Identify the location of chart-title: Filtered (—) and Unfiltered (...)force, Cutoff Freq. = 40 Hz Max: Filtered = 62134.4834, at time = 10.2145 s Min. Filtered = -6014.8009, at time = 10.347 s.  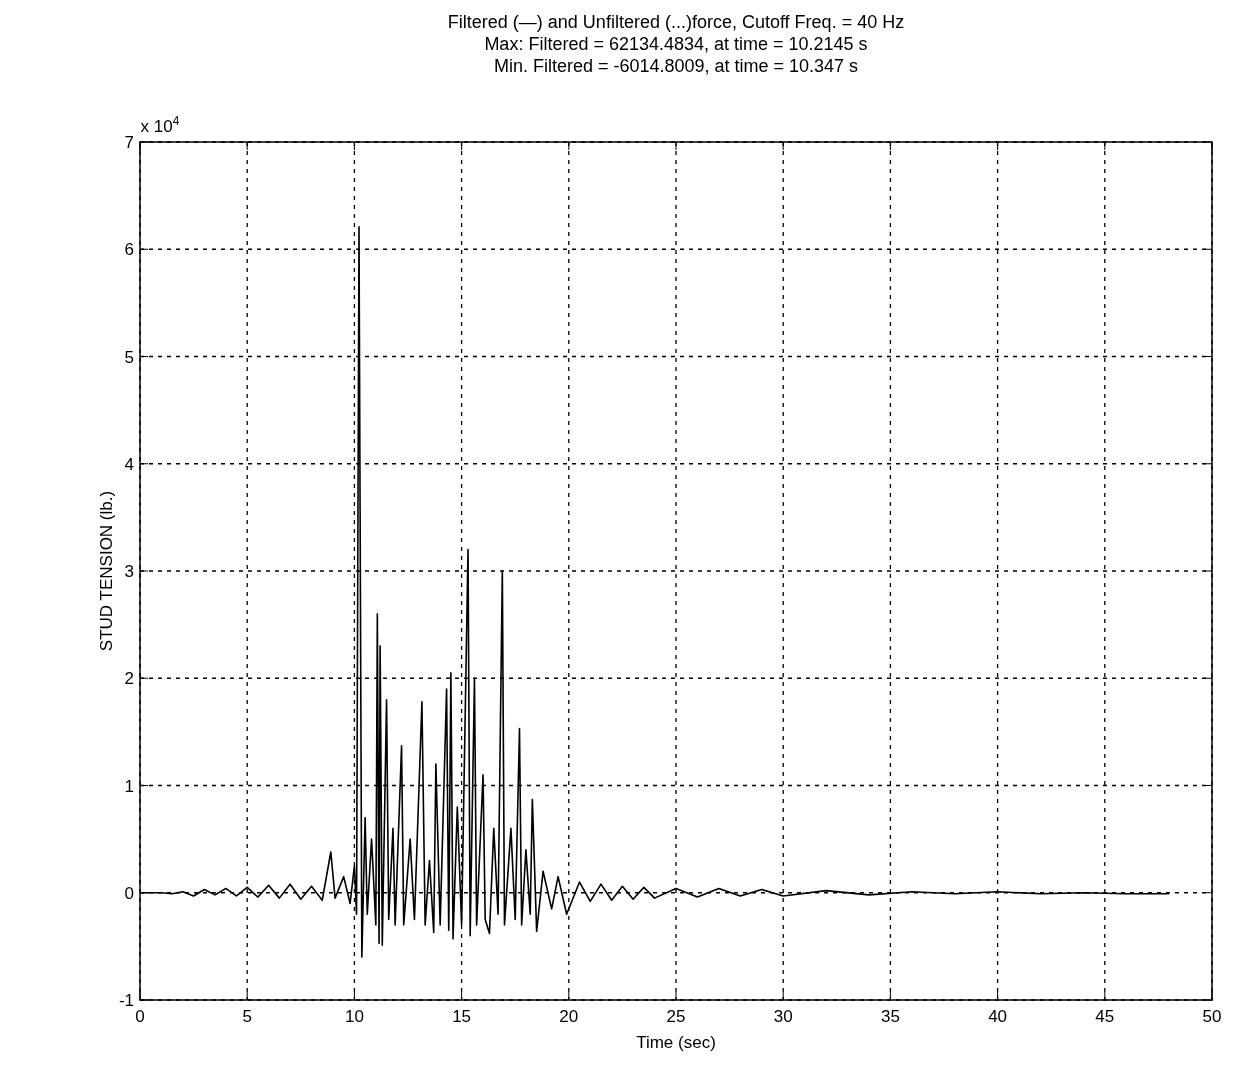
(676, 44).